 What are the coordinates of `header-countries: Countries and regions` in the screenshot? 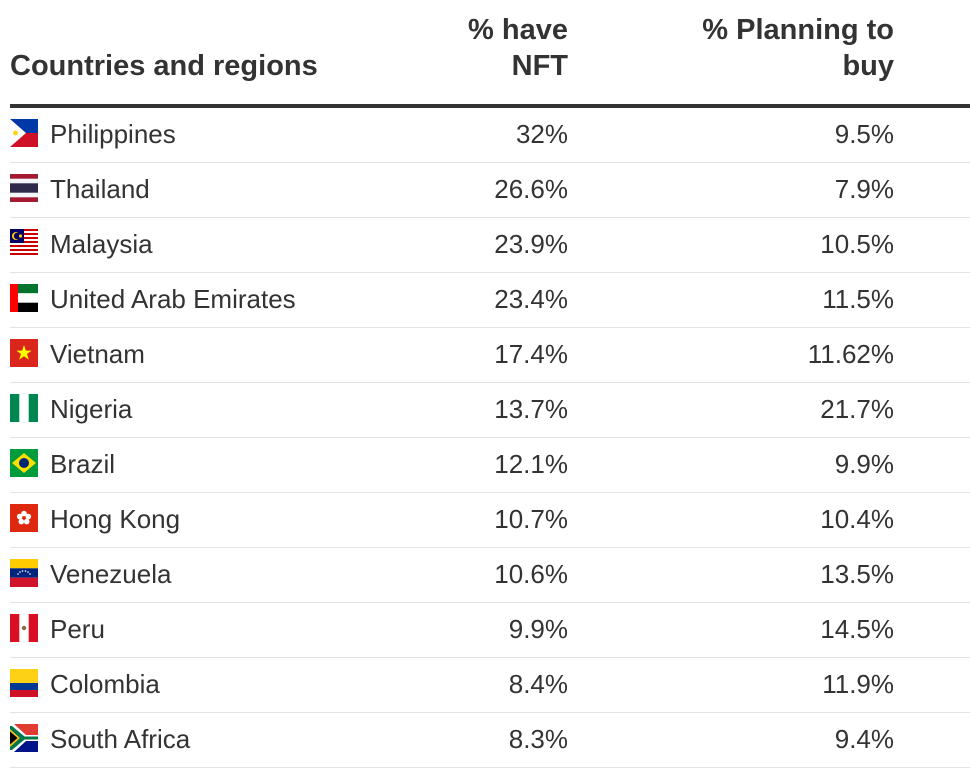 It's located at (220, 54).